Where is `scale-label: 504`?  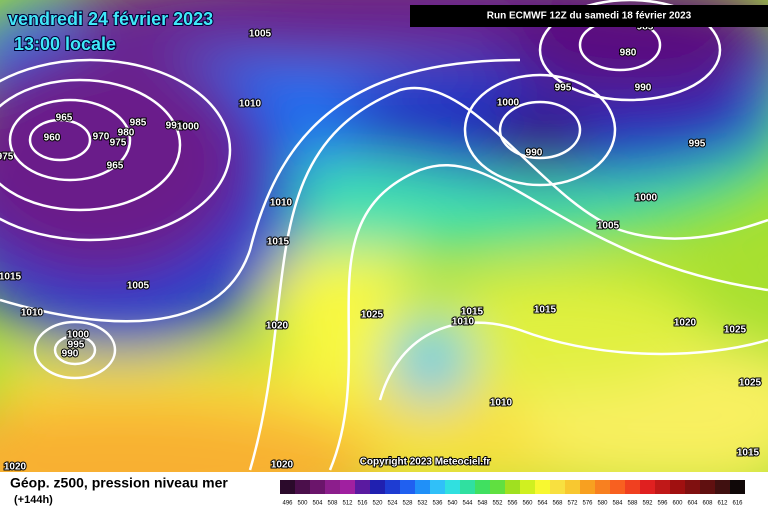 scale-label: 504 is located at coordinates (317, 504).